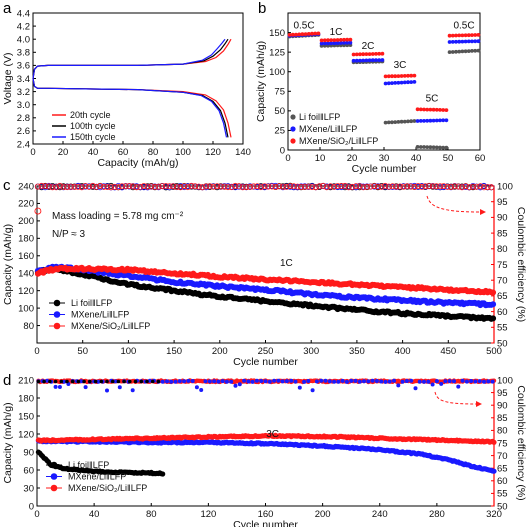  I want to click on x-tick-label: 0, so click(36, 514).